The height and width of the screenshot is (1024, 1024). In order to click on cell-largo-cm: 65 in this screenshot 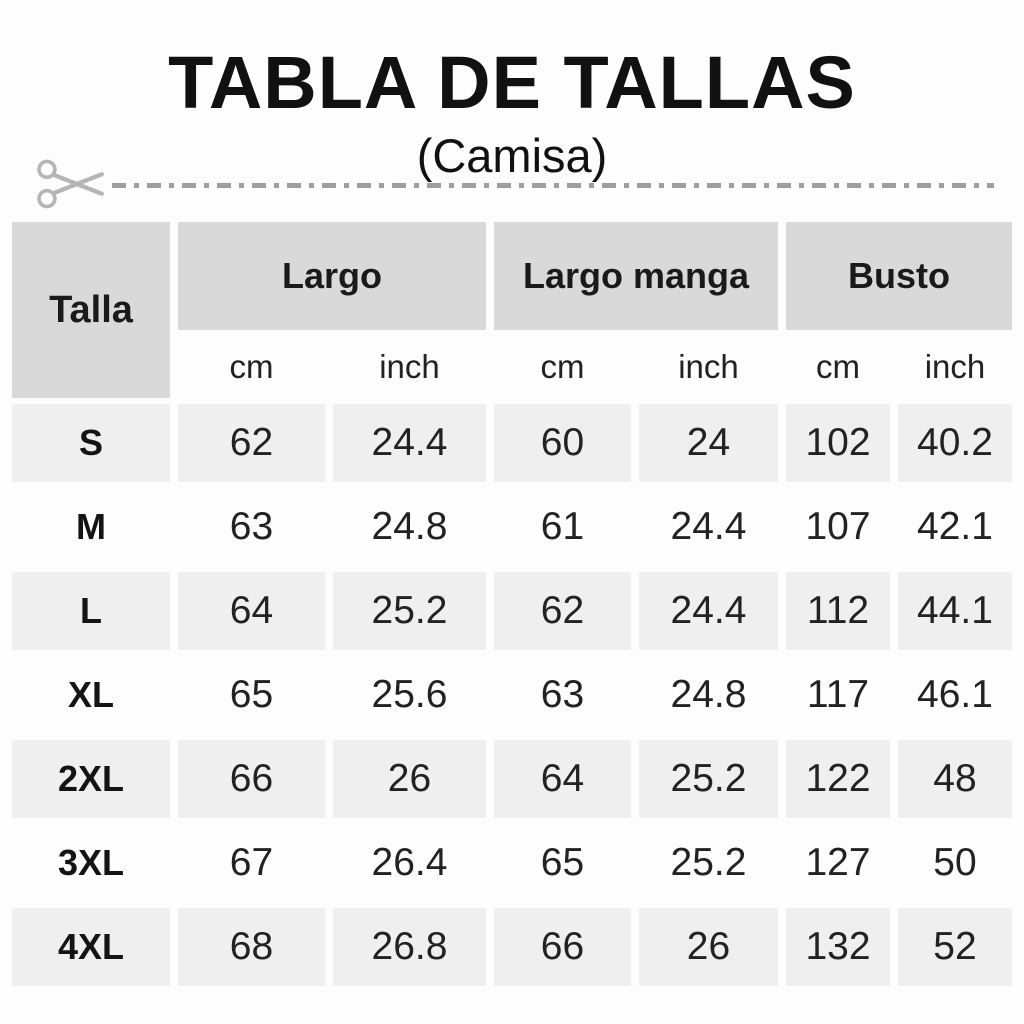, I will do `click(251, 694)`.